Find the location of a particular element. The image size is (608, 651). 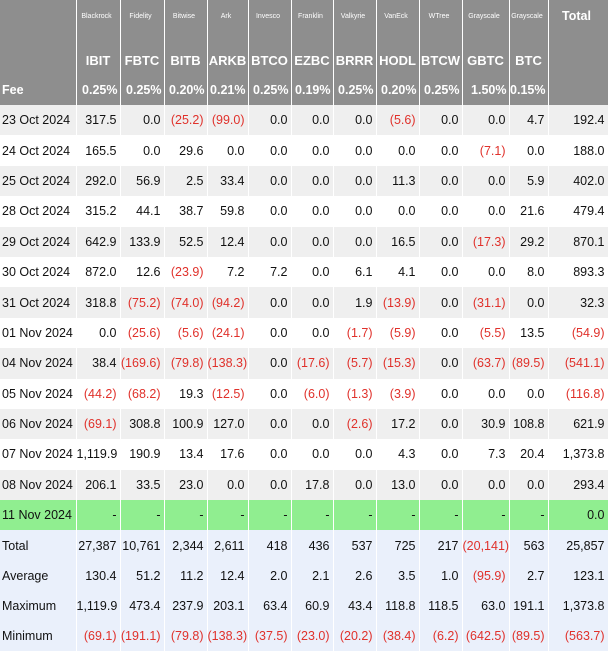

flow-value: 4.3 is located at coordinates (398, 454).